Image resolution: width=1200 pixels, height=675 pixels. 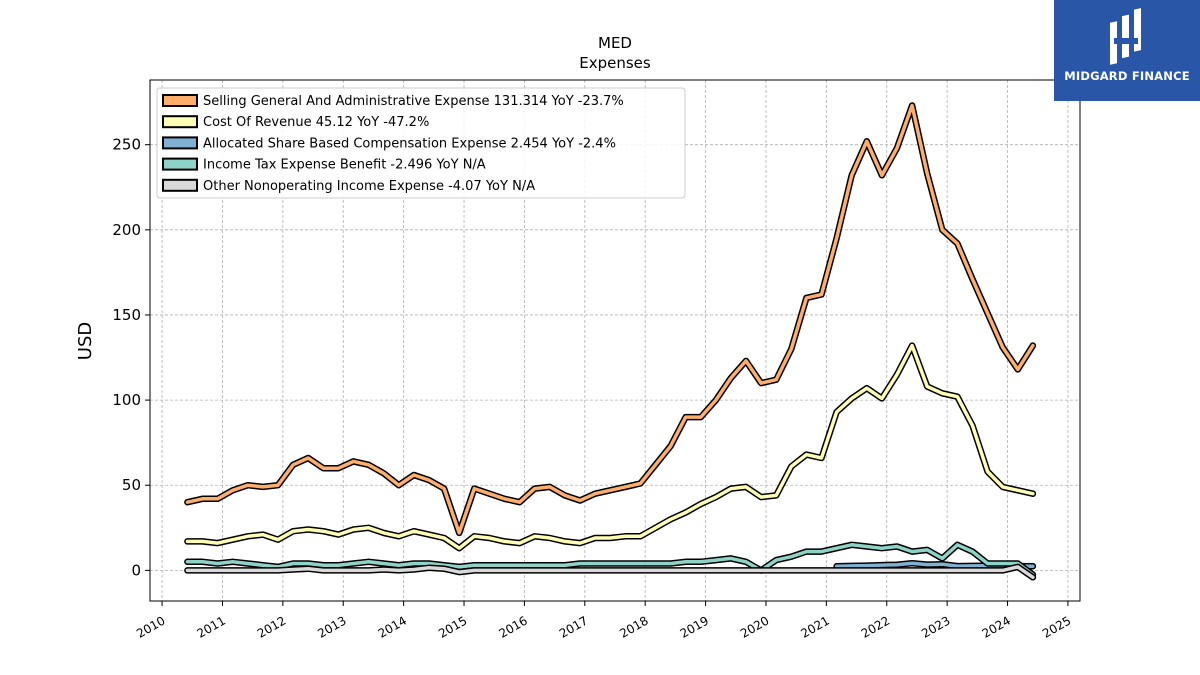 What do you see at coordinates (85, 341) in the screenshot?
I see `y-axis-label: USD` at bounding box center [85, 341].